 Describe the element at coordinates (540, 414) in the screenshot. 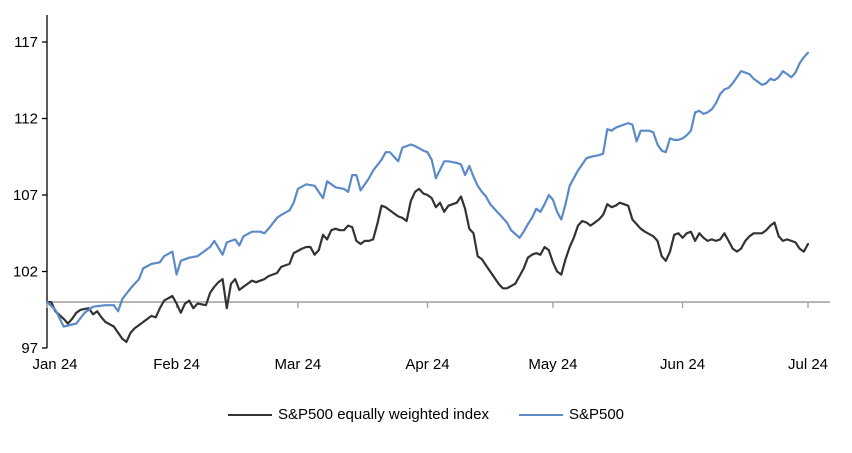

I see `legend-line-sp500-icon` at that location.